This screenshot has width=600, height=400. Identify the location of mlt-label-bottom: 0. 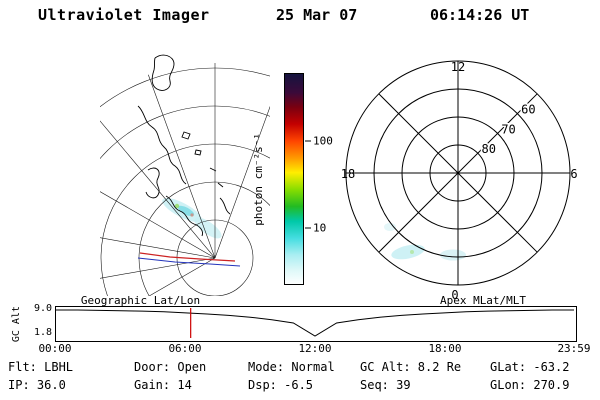
(454, 295).